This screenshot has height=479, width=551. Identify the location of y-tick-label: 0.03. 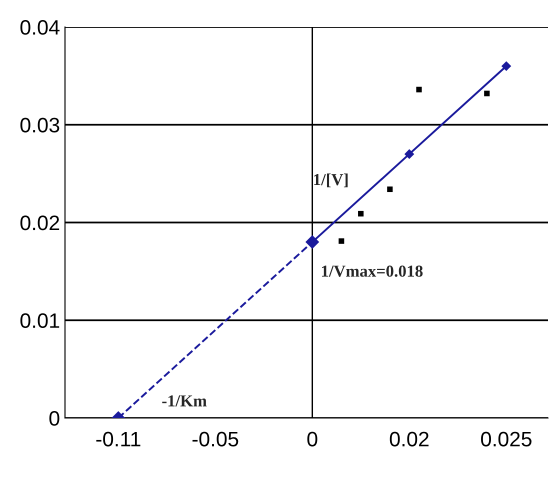
(40, 125).